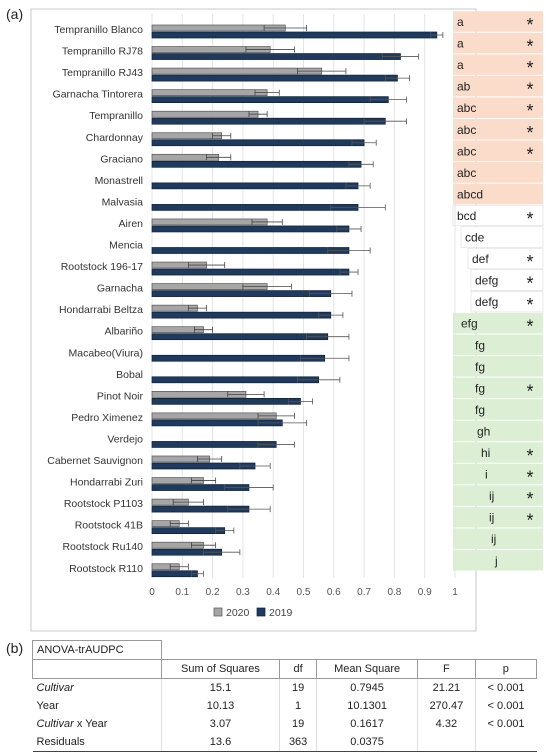  Describe the element at coordinates (261, 612) in the screenshot. I see `legend-swatch-2019` at that location.